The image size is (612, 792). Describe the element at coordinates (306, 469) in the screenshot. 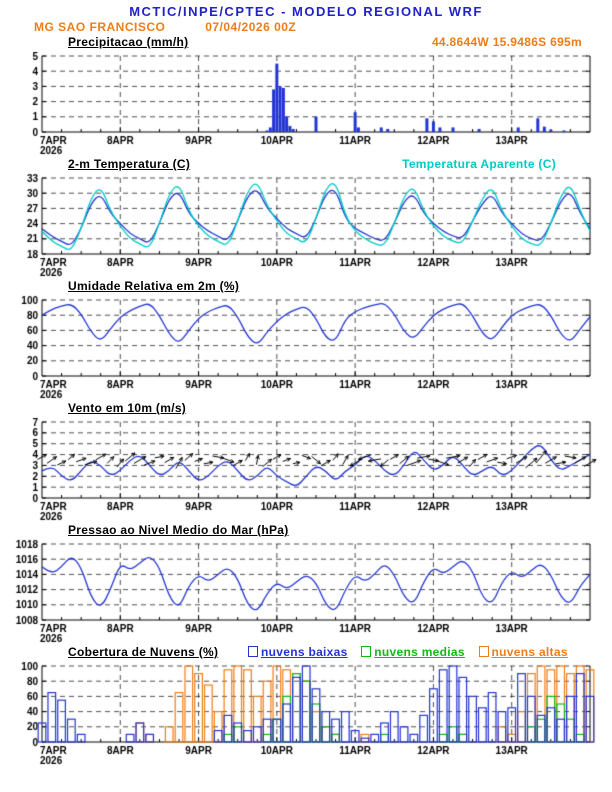

I see `wind-chart` at that location.